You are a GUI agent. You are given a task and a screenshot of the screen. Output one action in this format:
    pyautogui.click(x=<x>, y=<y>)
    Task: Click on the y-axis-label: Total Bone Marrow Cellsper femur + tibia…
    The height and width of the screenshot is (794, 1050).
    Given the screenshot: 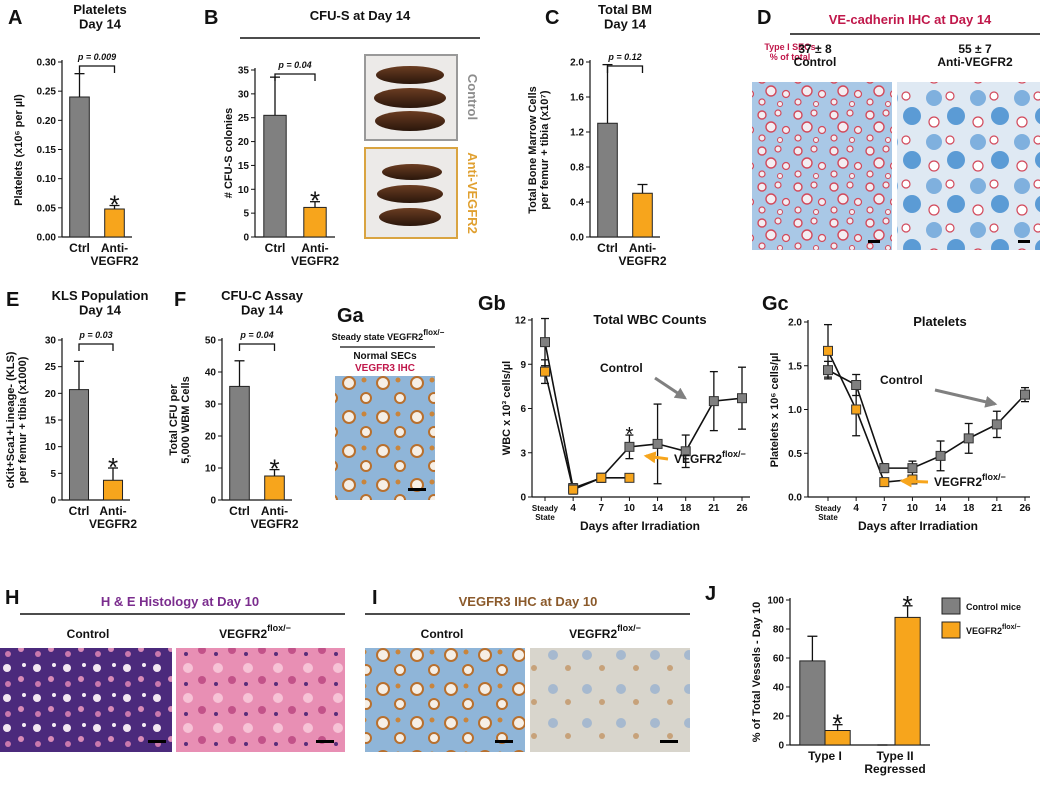 What is the action you would take?
    pyautogui.click(x=539, y=150)
    